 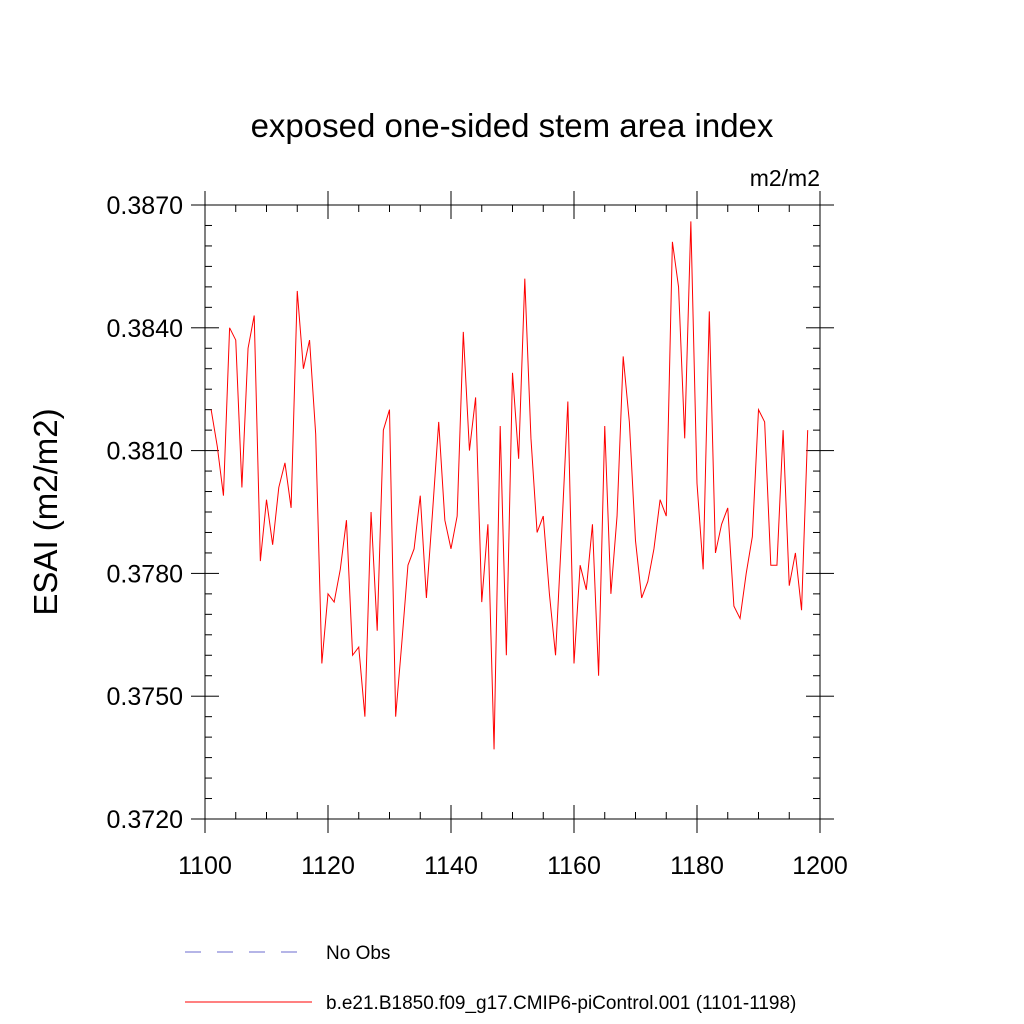 I want to click on x-tick-label-1140: 1140, so click(x=451, y=866).